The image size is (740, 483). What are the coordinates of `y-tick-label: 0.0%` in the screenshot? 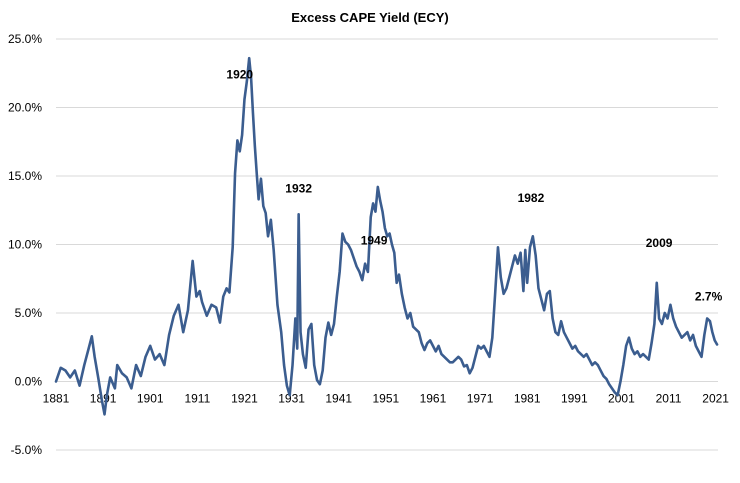 It's located at (29, 382).